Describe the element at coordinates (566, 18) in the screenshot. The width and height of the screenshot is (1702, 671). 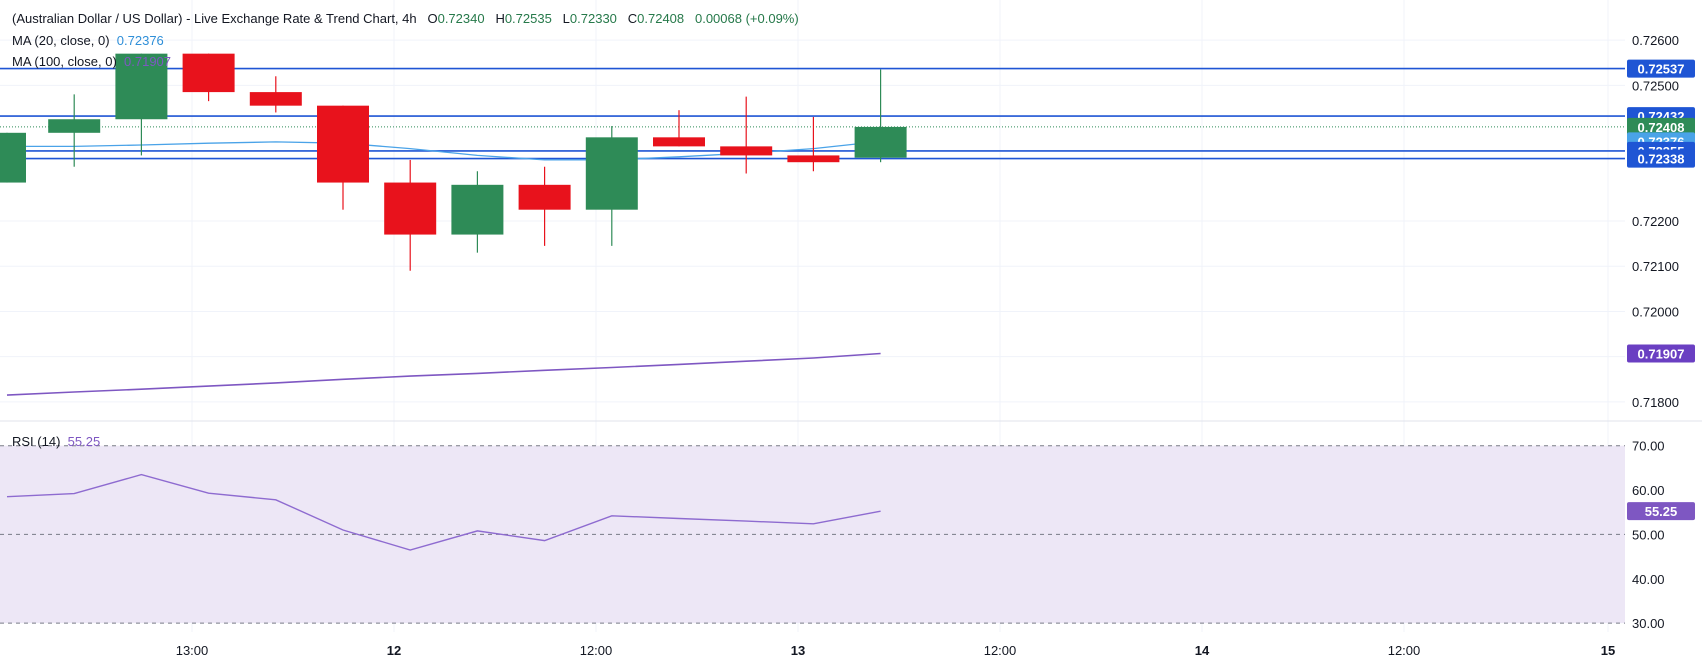
I see `low-label: L` at that location.